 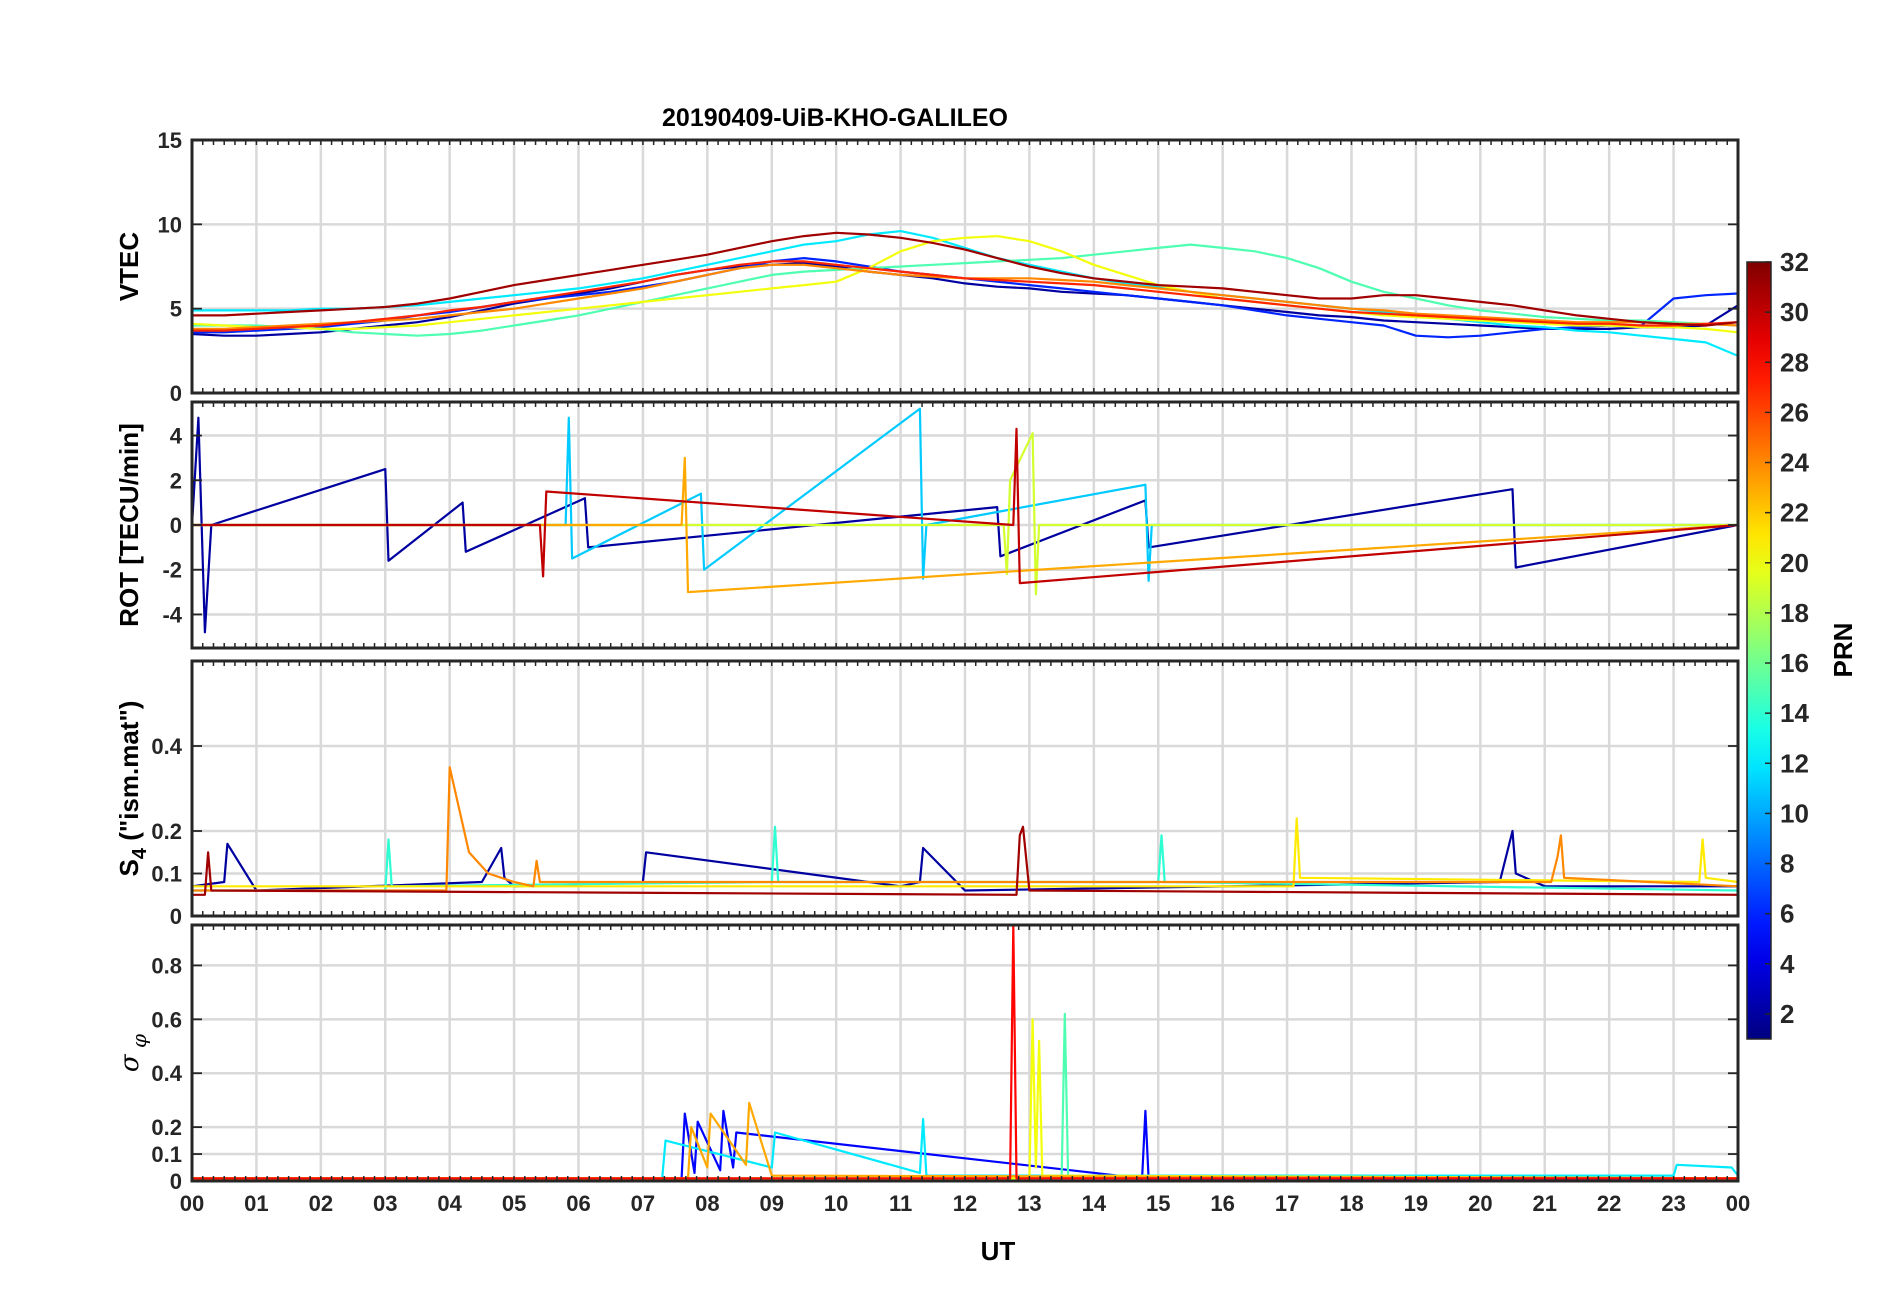 I want to click on s4-series-group, so click(x=965, y=831).